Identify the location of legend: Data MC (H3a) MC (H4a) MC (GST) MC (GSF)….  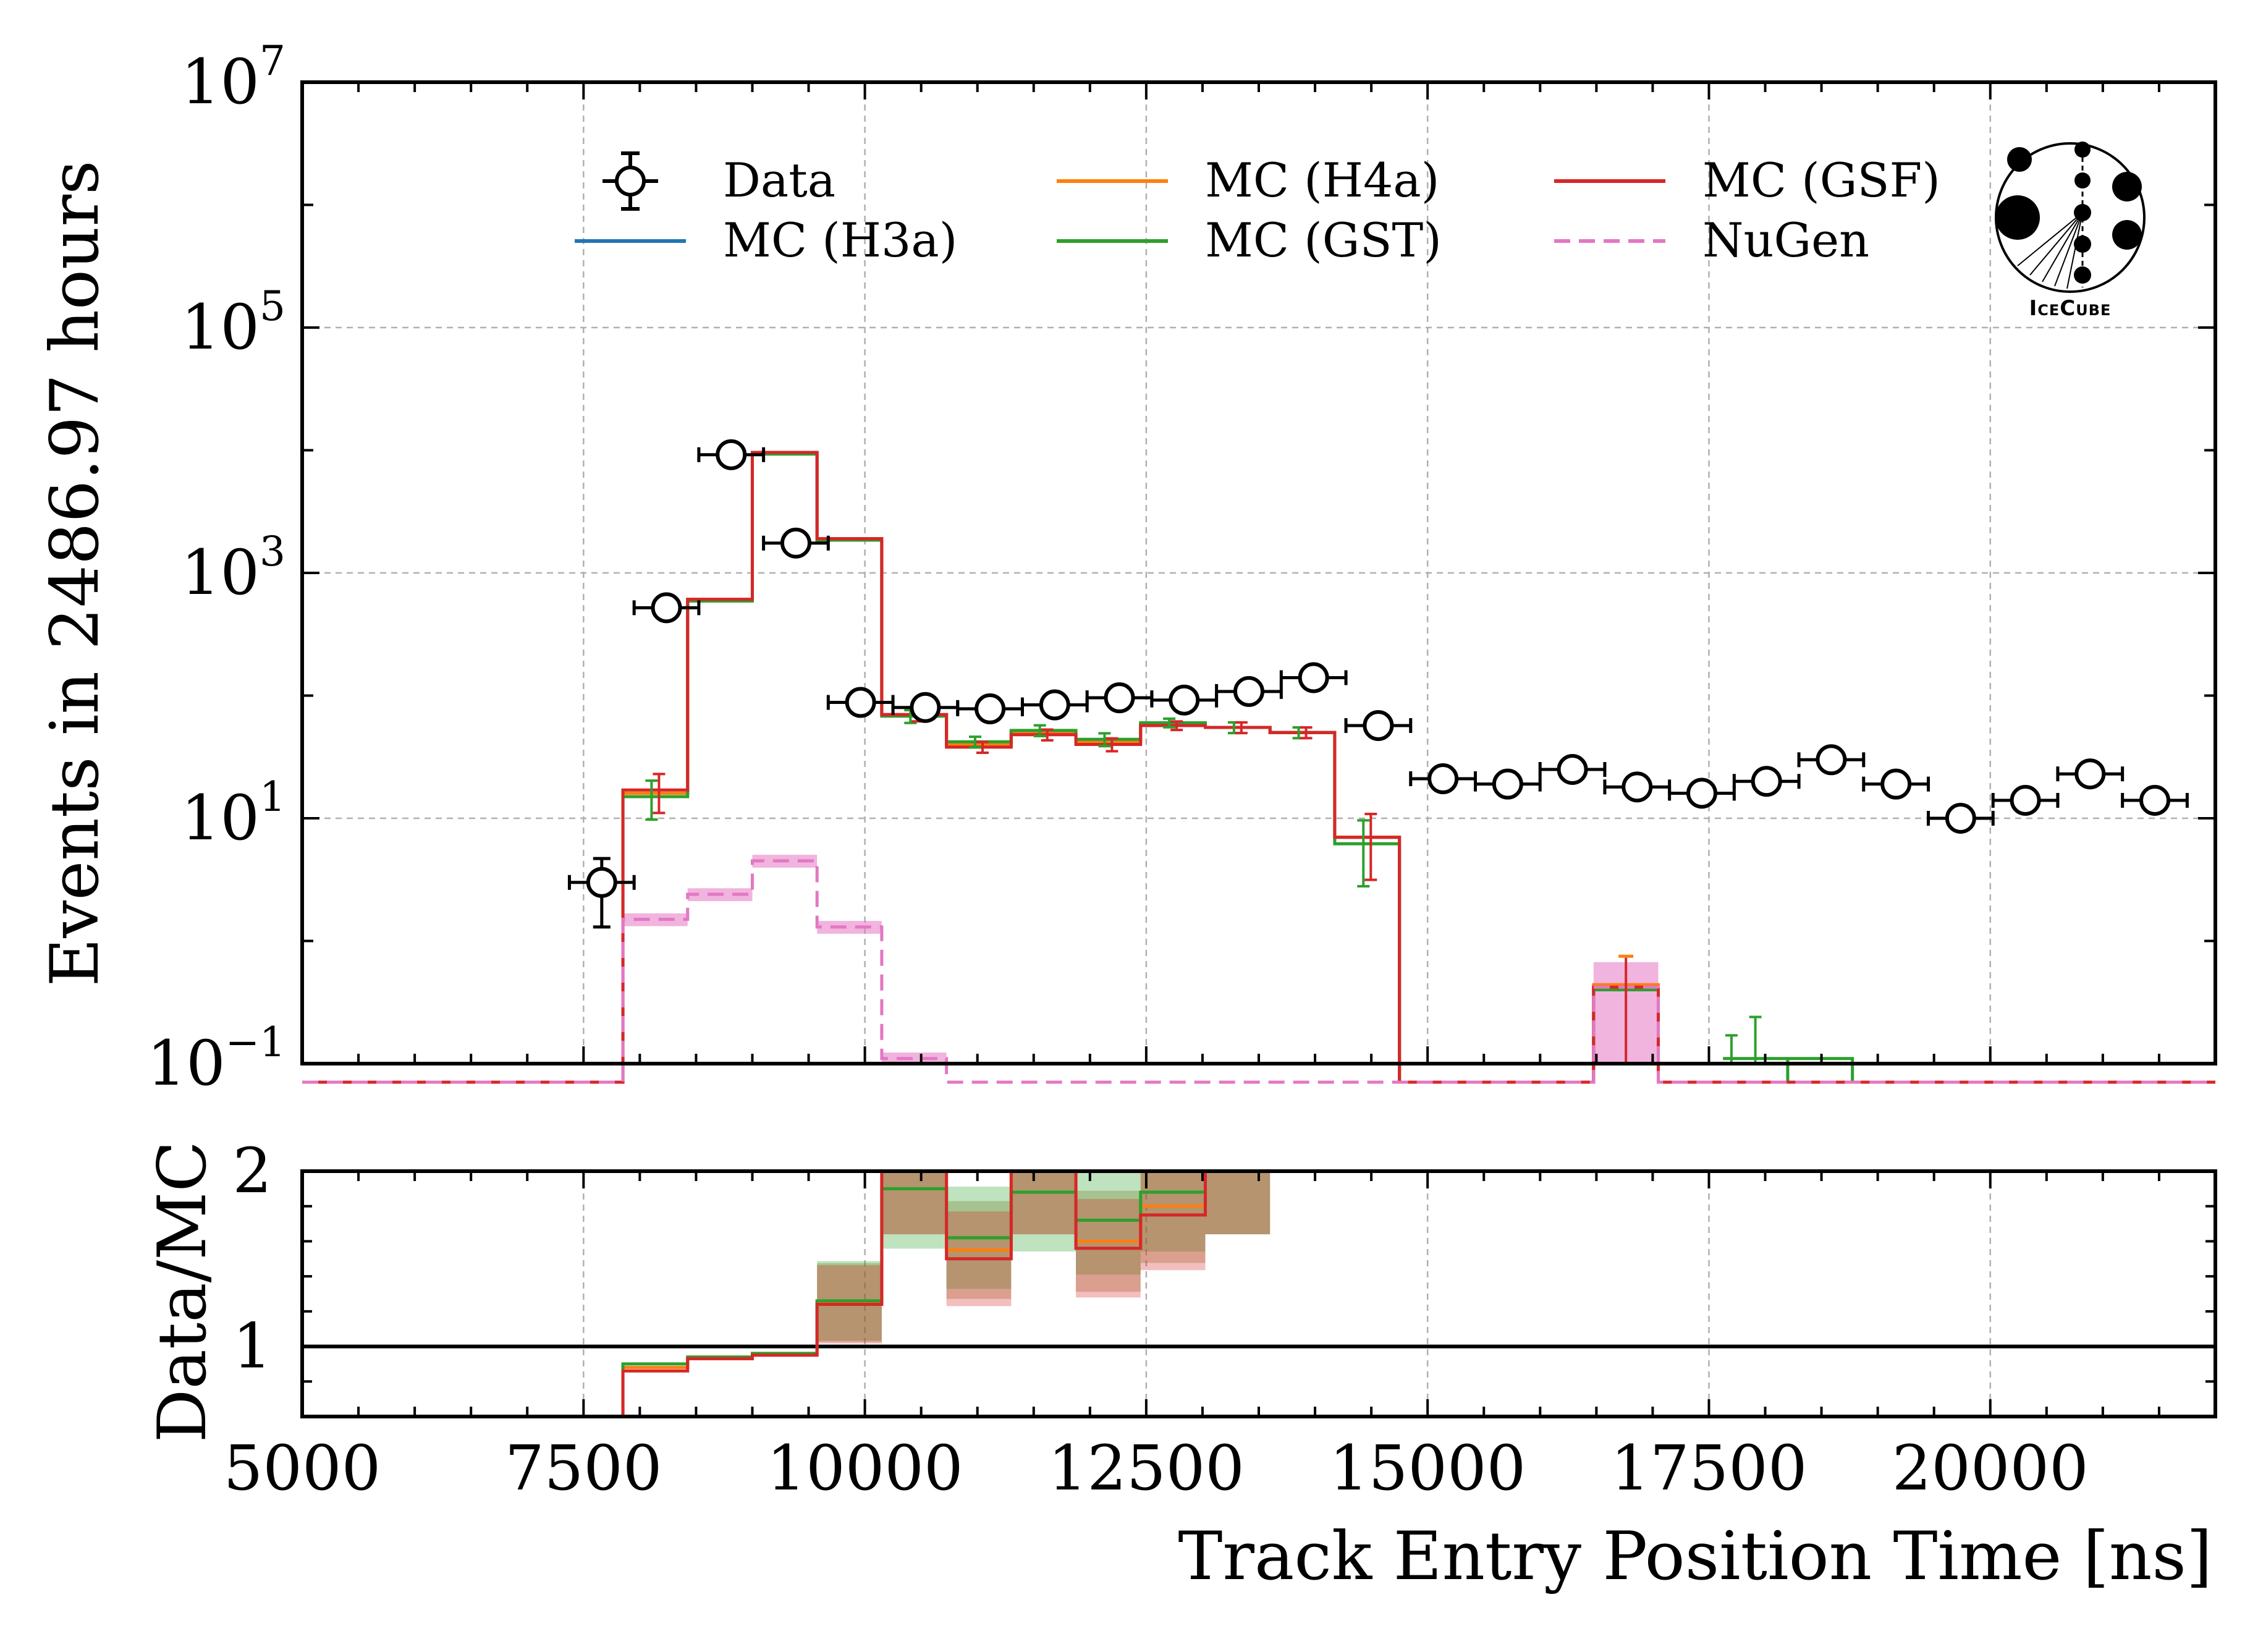
(1257, 209).